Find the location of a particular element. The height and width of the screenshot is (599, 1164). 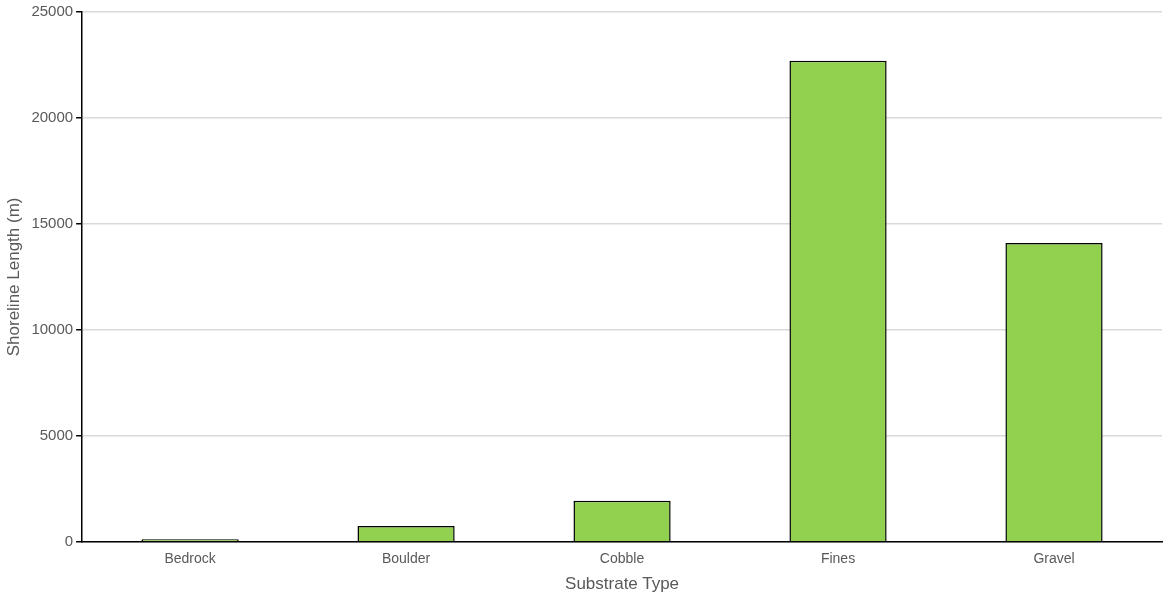

y-tick-label: 25000 is located at coordinates (52, 11).